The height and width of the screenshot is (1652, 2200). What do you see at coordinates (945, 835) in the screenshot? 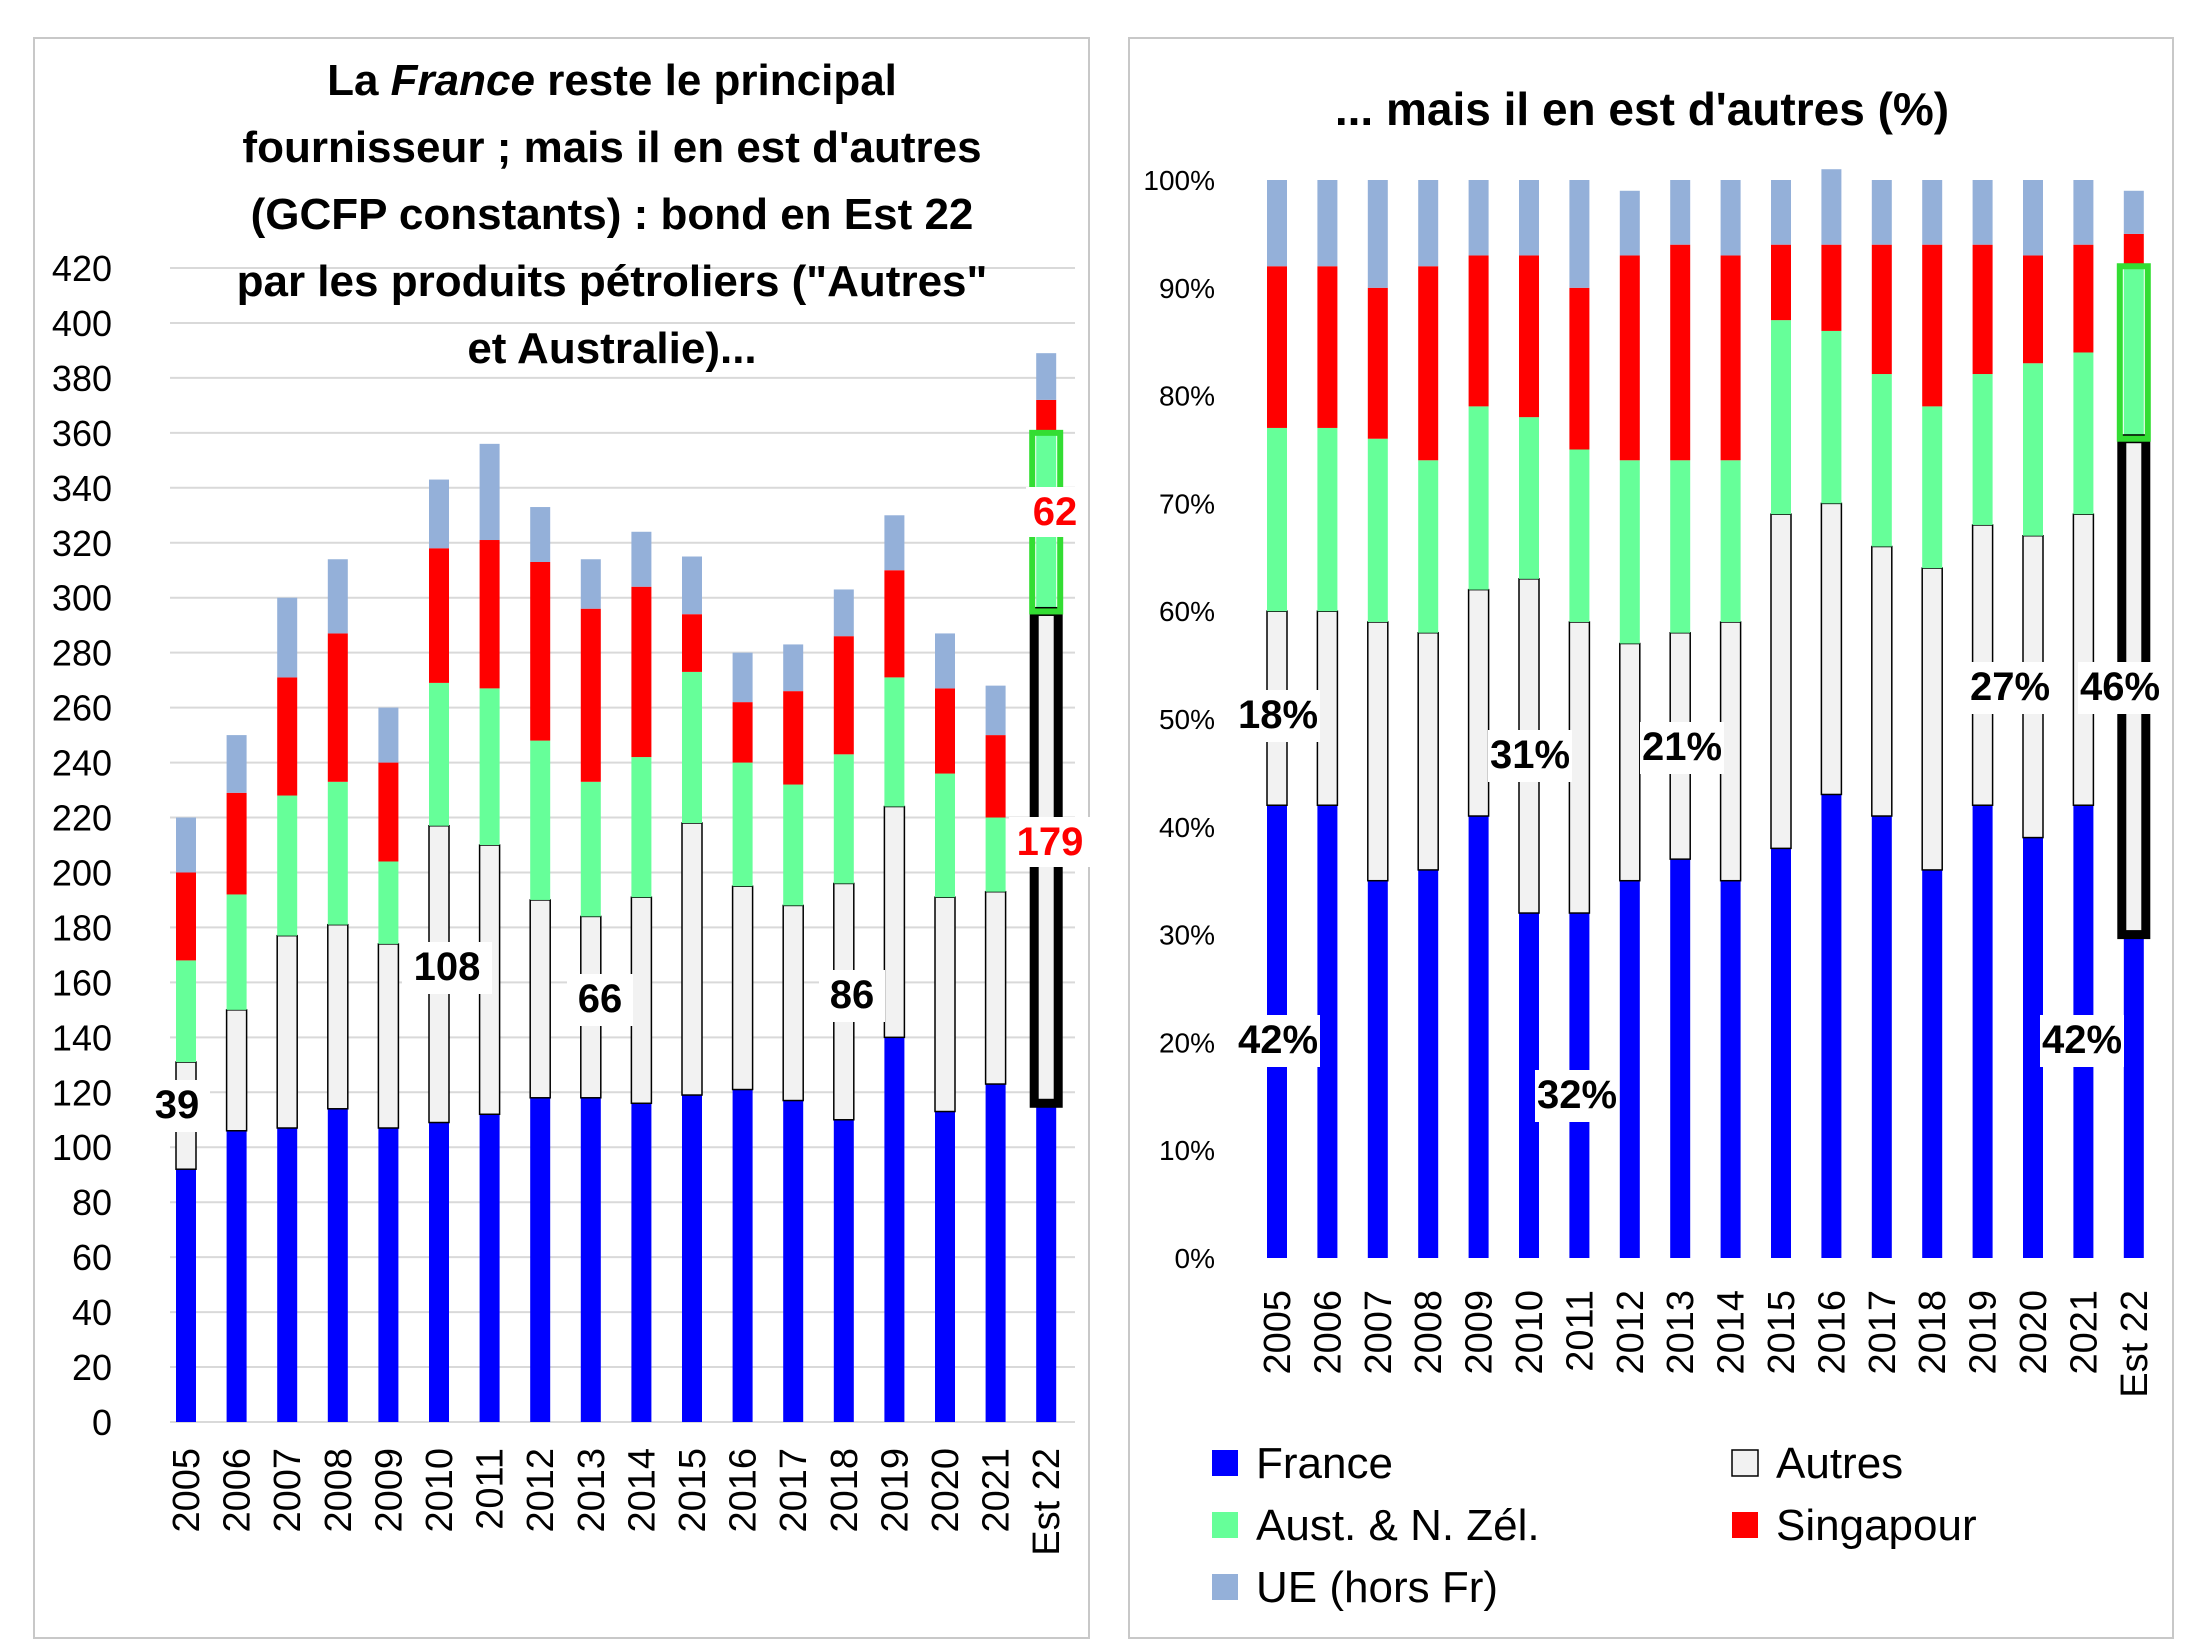
I see `left-bar-aust-2020` at bounding box center [945, 835].